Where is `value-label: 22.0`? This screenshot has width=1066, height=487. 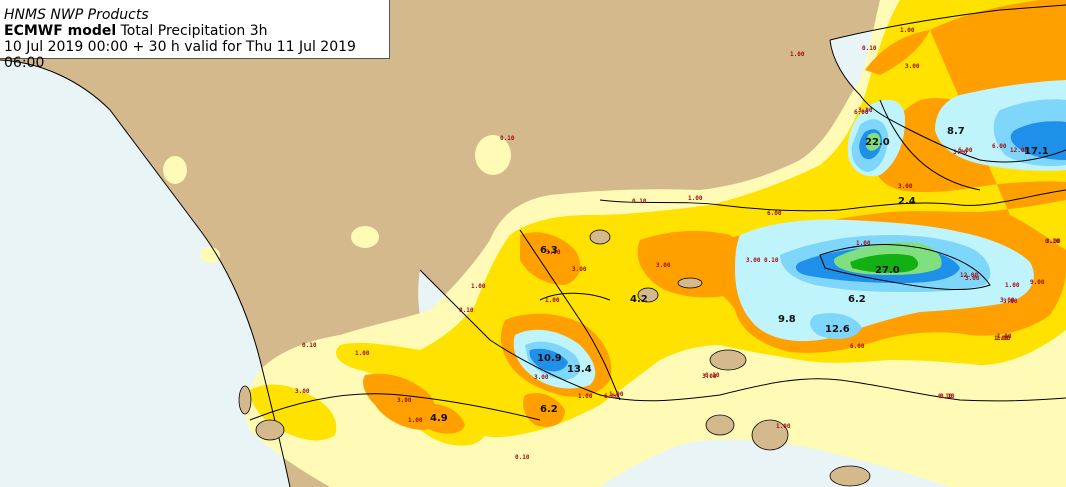
value-label: 22.0 is located at coordinates (877, 142).